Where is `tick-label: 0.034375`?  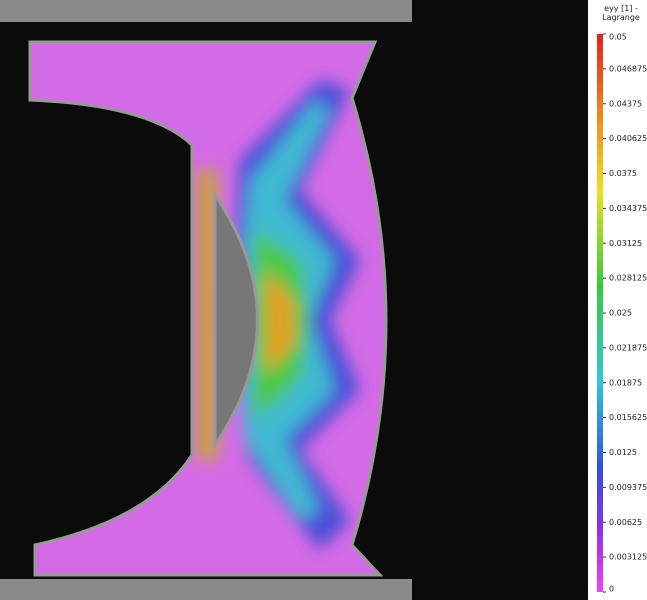
tick-label: 0.034375 is located at coordinates (628, 208).